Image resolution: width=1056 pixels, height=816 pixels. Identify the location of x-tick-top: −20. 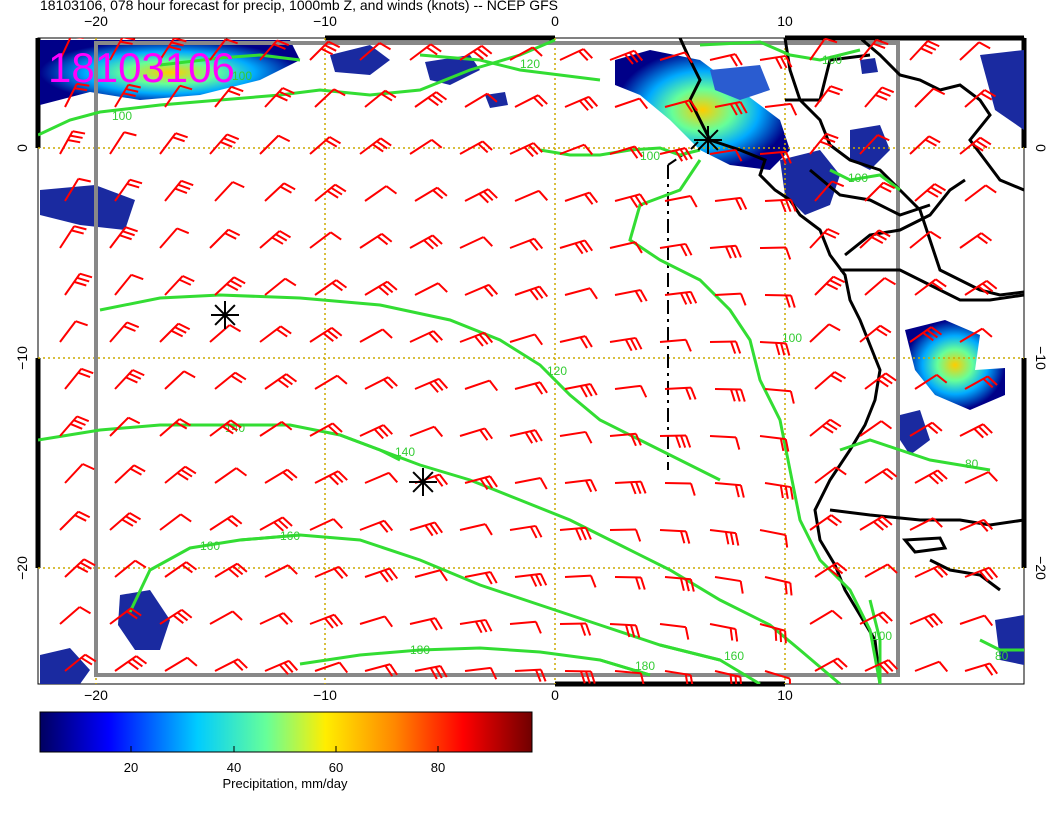
(96, 21).